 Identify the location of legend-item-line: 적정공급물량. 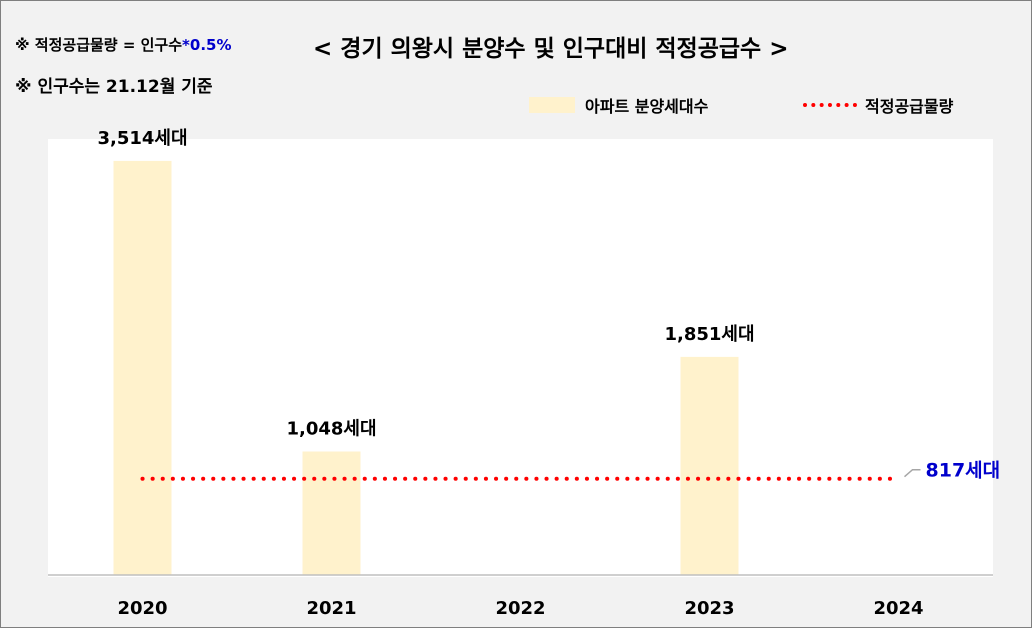
(878, 105).